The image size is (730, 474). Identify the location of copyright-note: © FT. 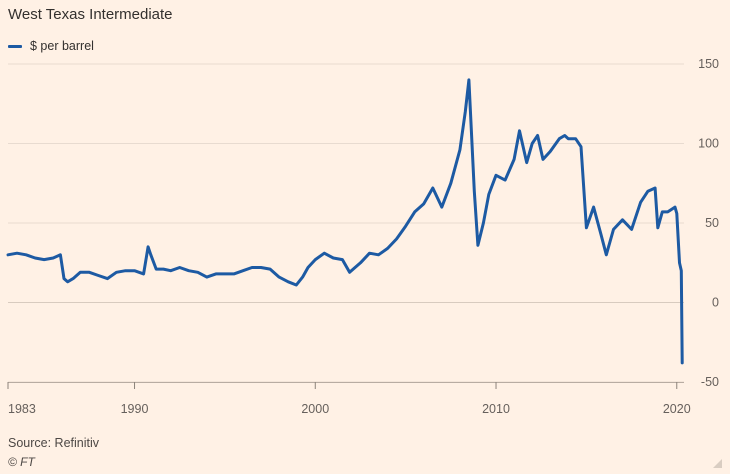
(21, 462).